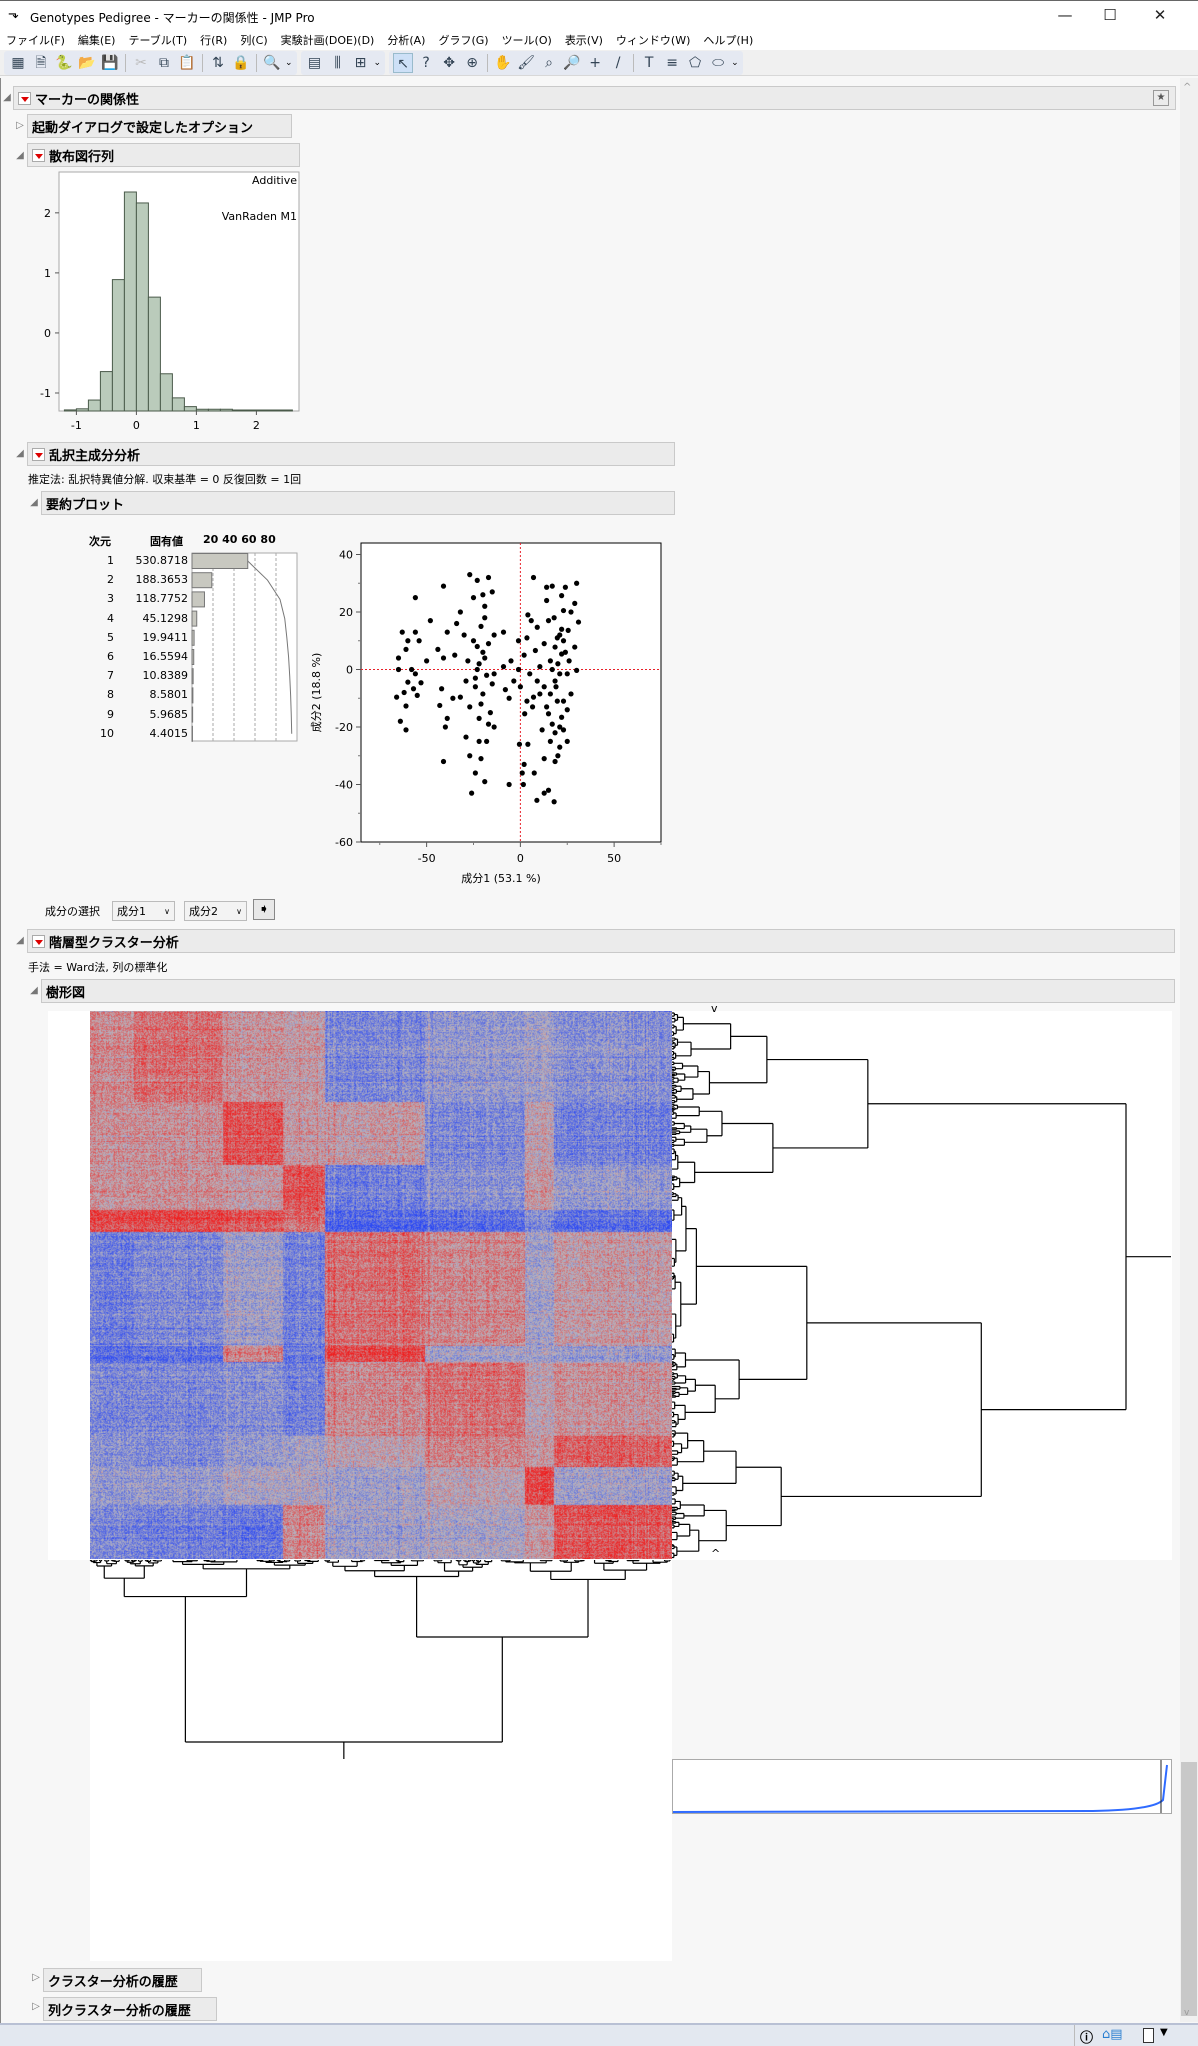 The width and height of the screenshot is (1198, 2046). What do you see at coordinates (1161, 98) in the screenshot?
I see `star-report-icon: ★` at bounding box center [1161, 98].